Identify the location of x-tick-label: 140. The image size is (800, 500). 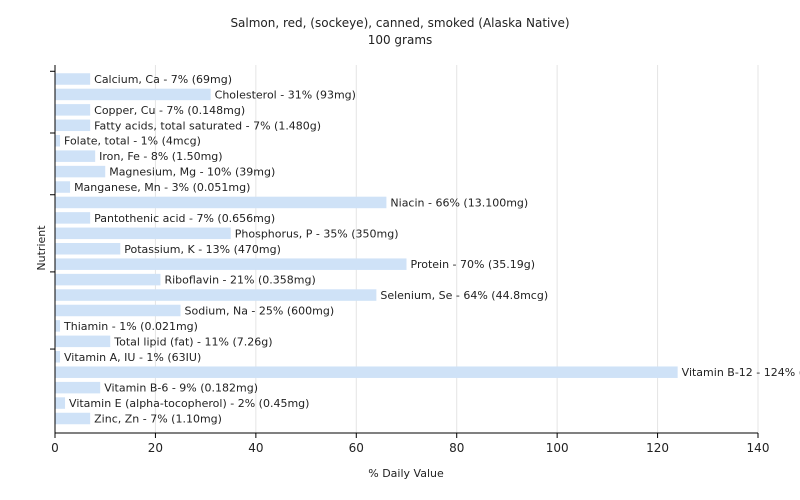
(758, 448).